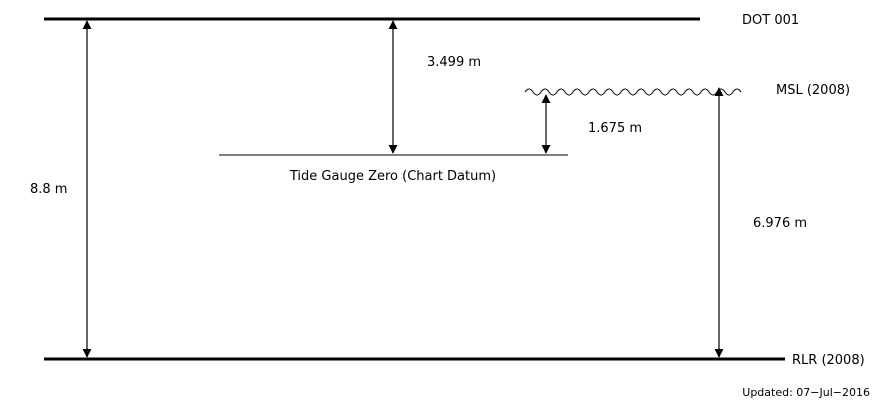  I want to click on dot-label: DOT 001, so click(770, 20).